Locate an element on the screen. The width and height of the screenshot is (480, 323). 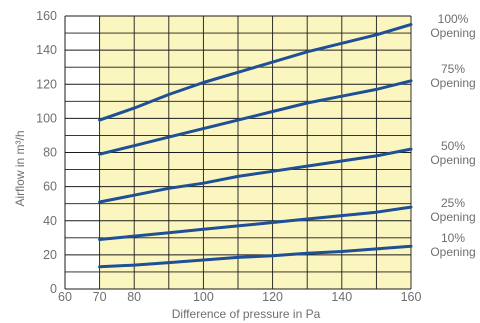
x-axis-label: Difference of pressure in Pa is located at coordinates (246, 314).